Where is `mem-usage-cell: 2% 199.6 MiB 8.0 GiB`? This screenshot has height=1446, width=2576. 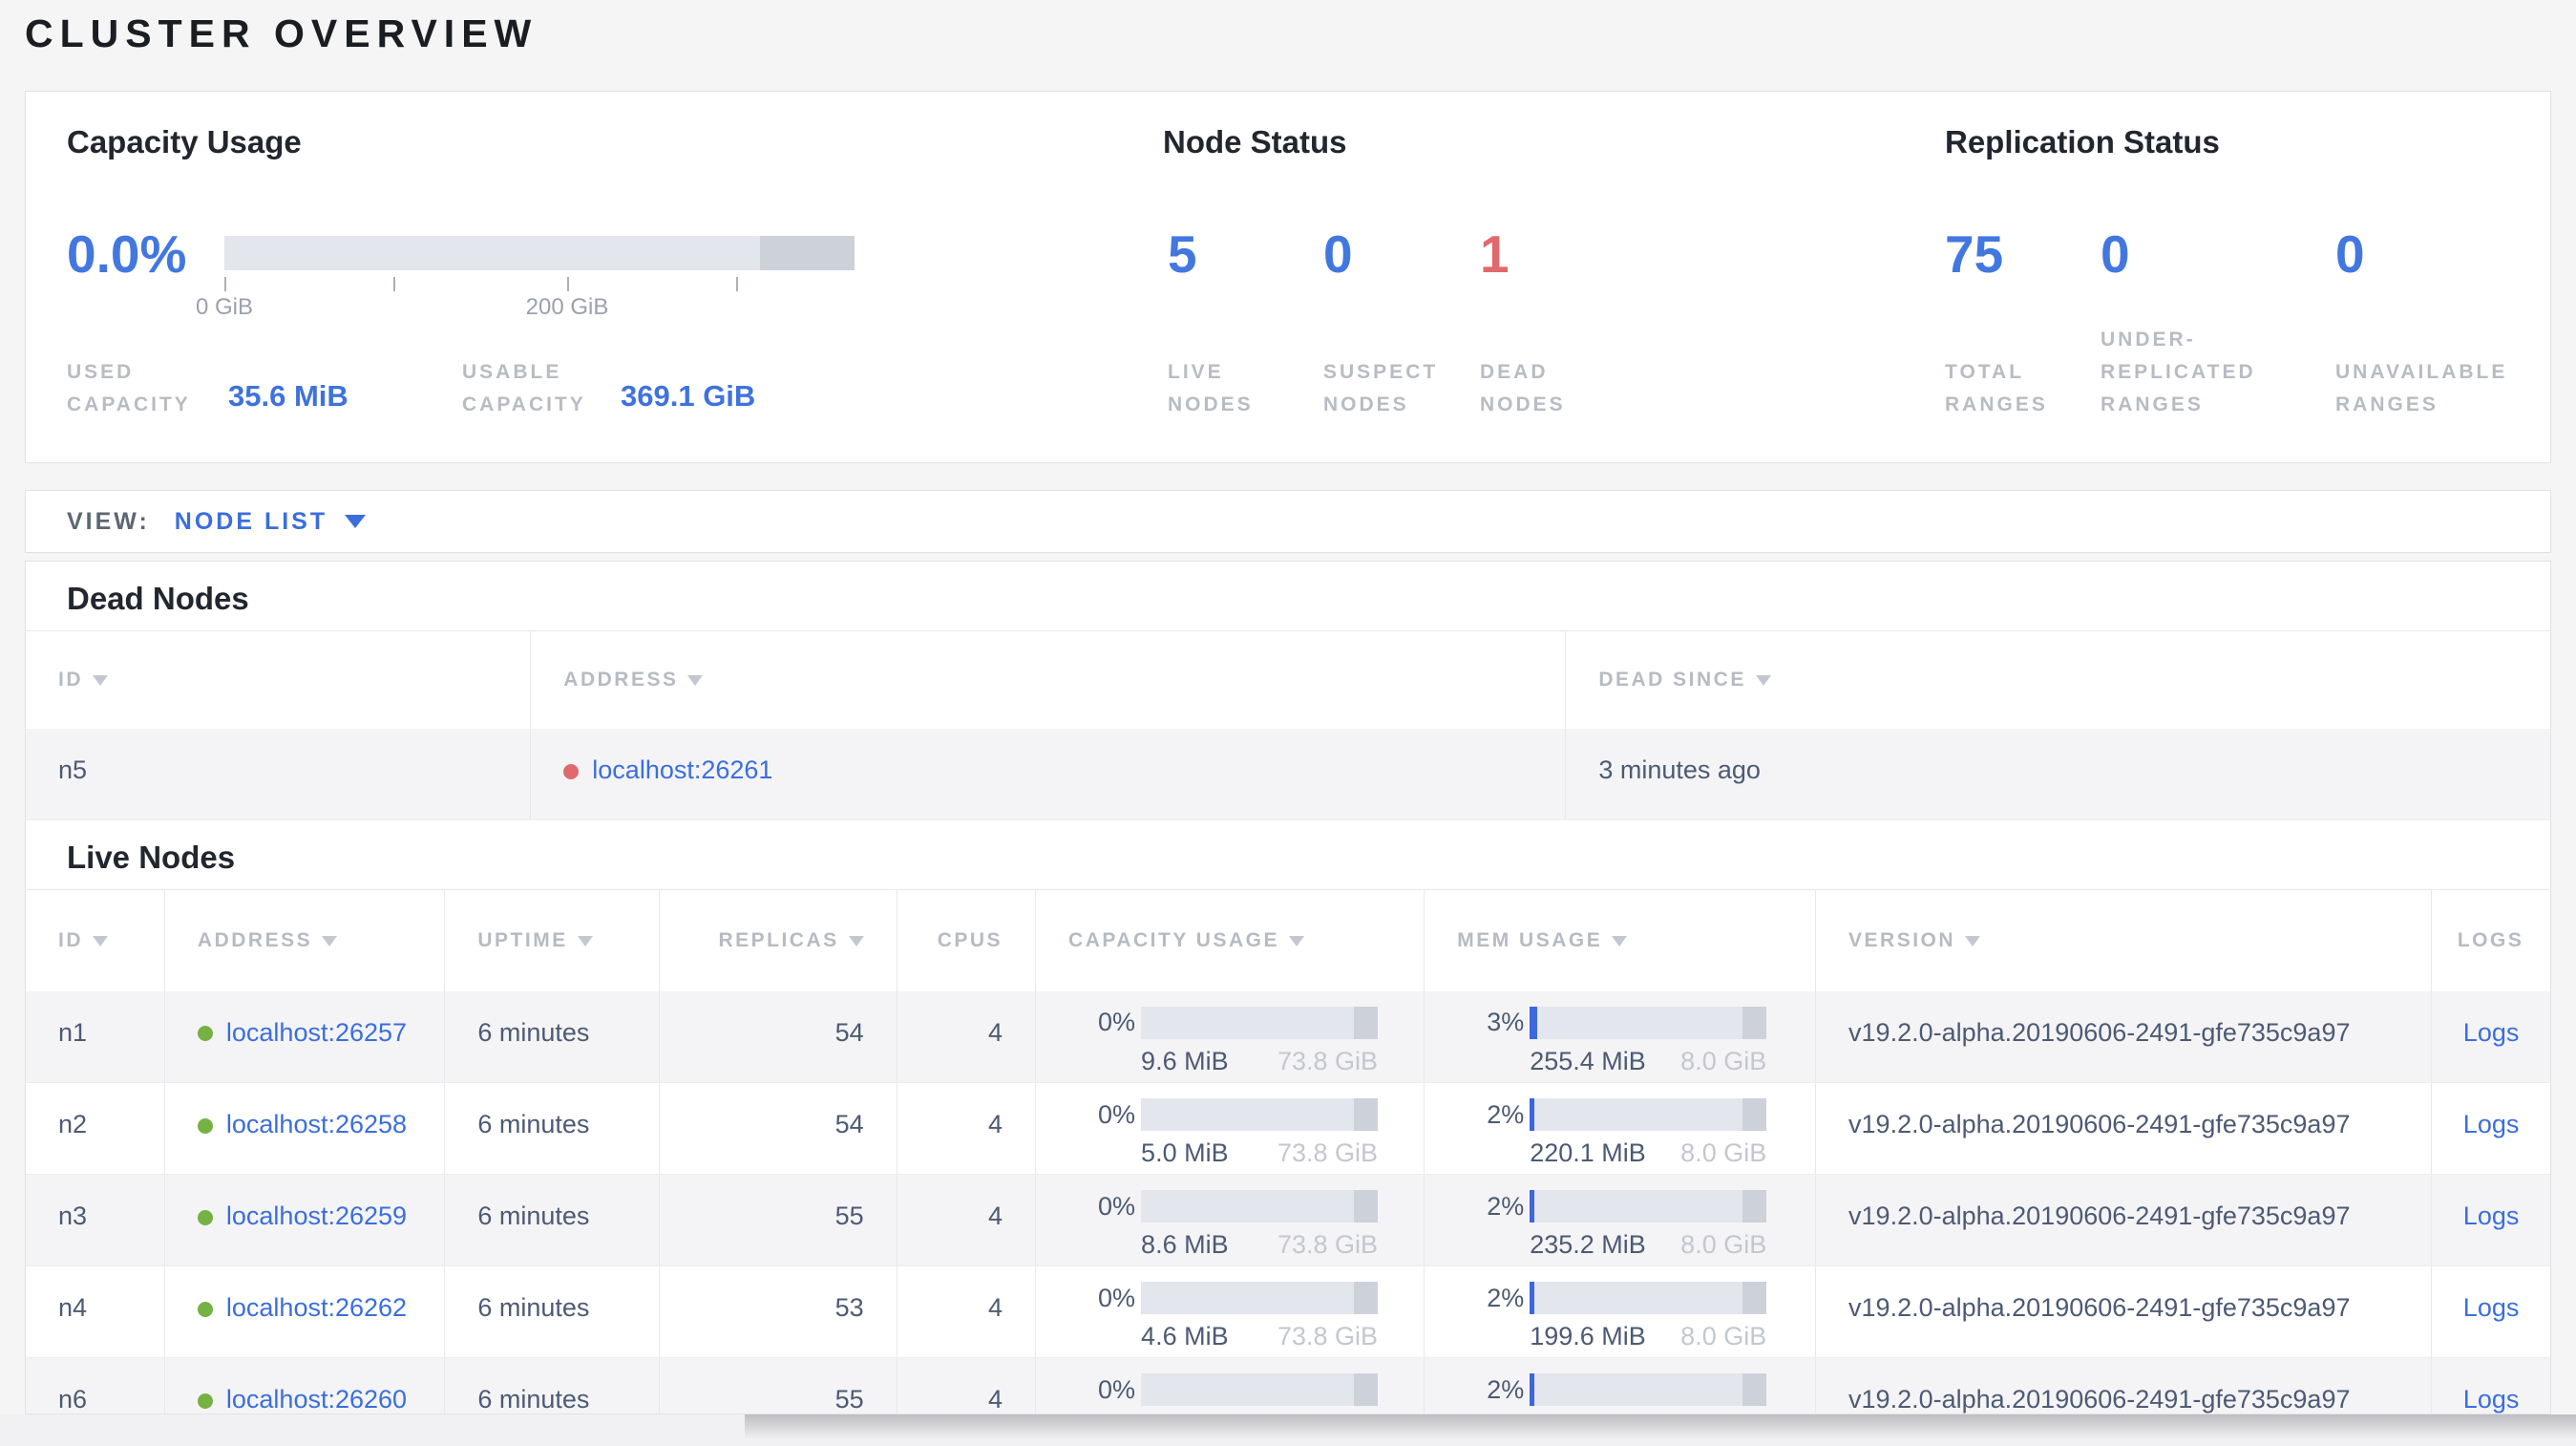 mem-usage-cell: 2% 199.6 MiB 8.0 GiB is located at coordinates (1620, 1311).